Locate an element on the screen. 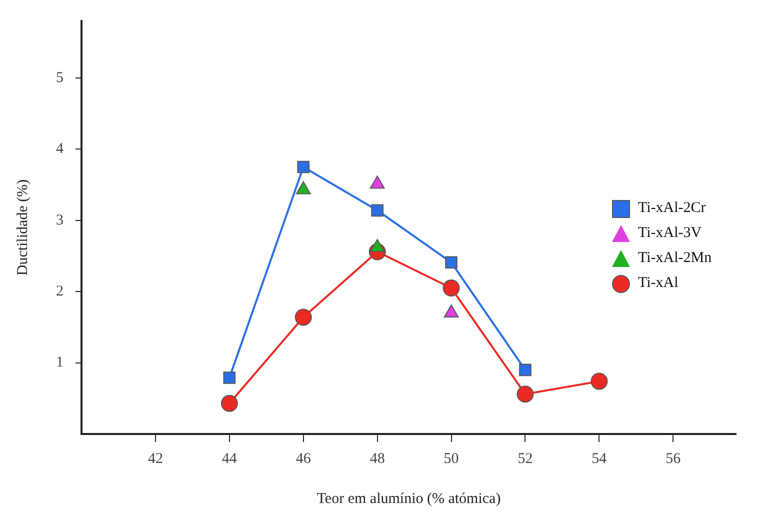 The image size is (766, 512). y-axis-title: Ductilidade (%) is located at coordinates (22, 227).